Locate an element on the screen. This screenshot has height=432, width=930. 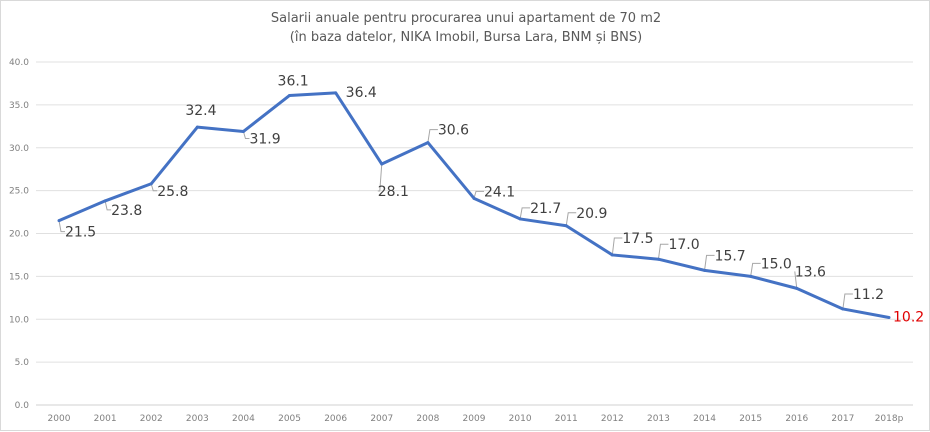
data-label: 10.2 is located at coordinates (908, 318).